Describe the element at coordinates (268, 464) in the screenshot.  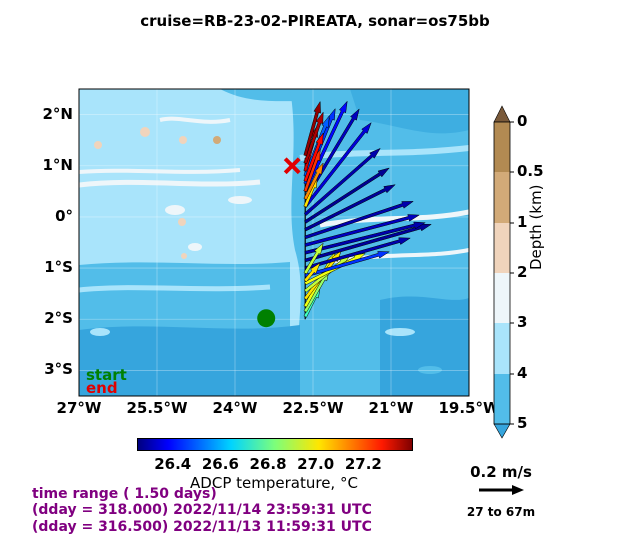
I see `temp-tick-label: 26.8` at that location.